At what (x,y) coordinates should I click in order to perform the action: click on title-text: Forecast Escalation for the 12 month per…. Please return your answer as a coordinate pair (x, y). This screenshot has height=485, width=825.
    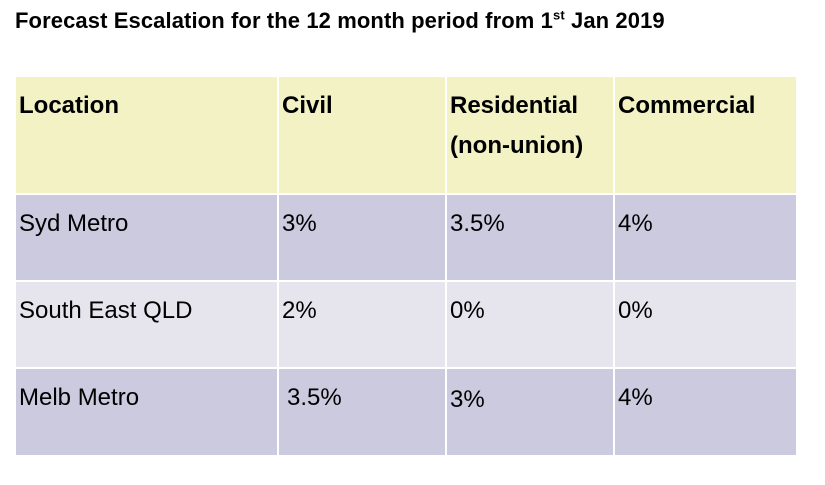
    Looking at the image, I should click on (284, 20).